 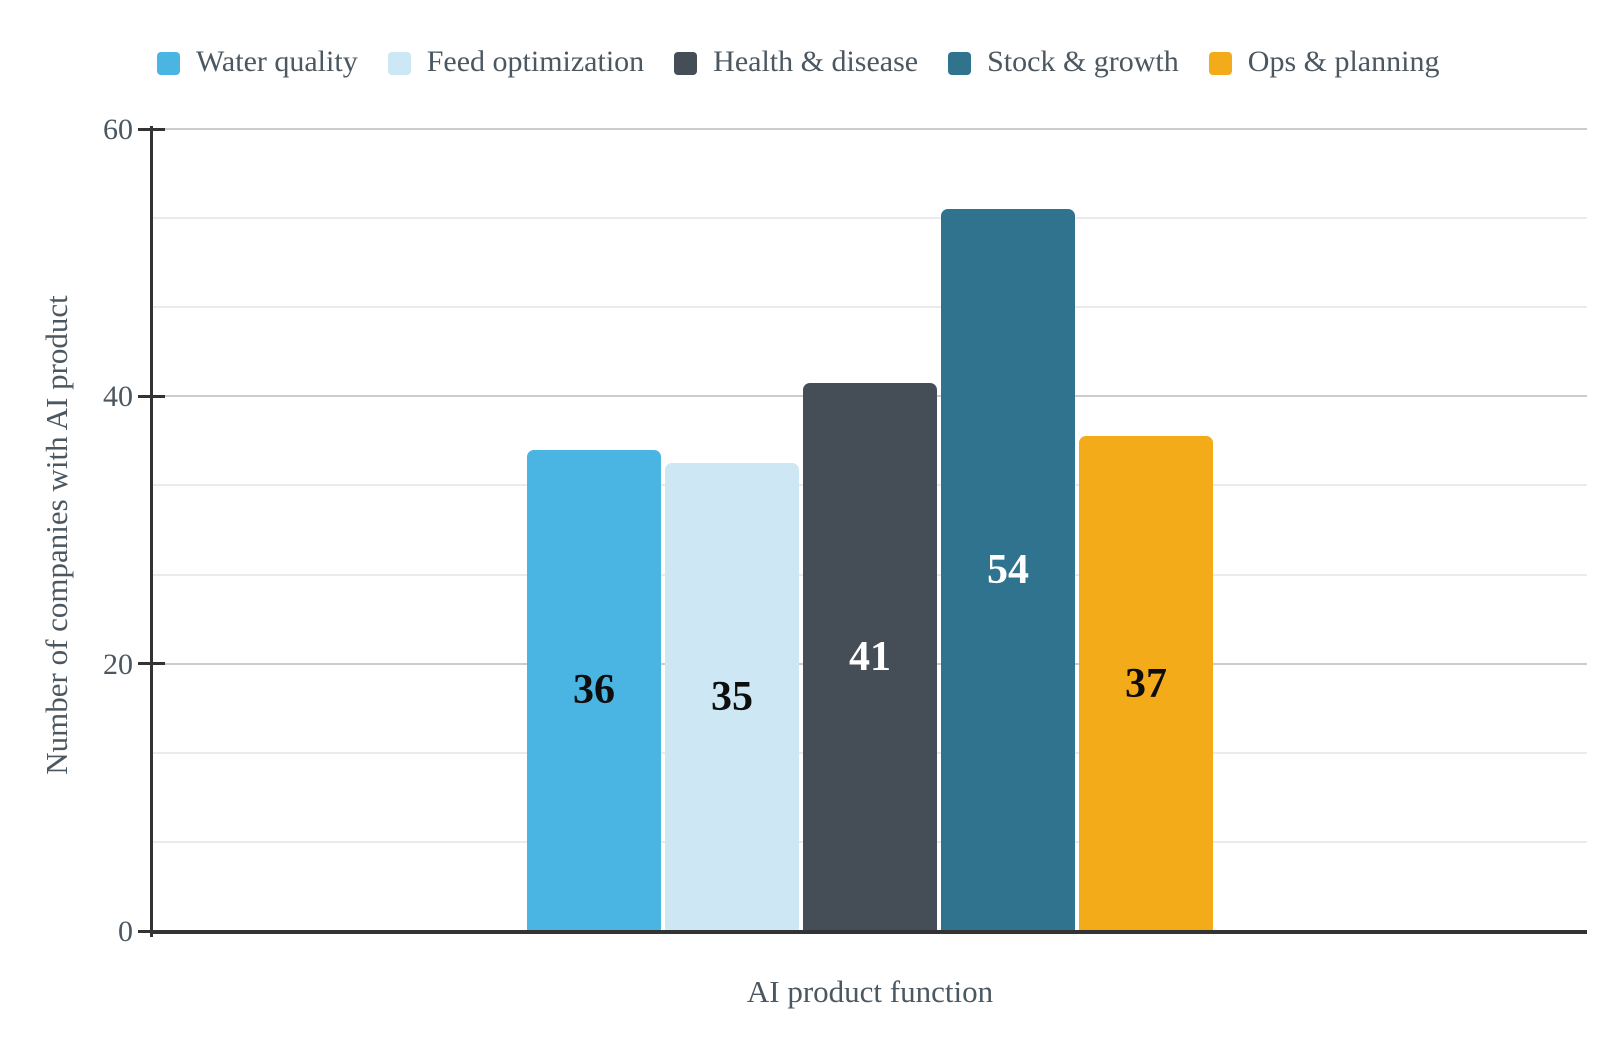 What do you see at coordinates (870, 991) in the screenshot?
I see `x-axis-title: AI product function` at bounding box center [870, 991].